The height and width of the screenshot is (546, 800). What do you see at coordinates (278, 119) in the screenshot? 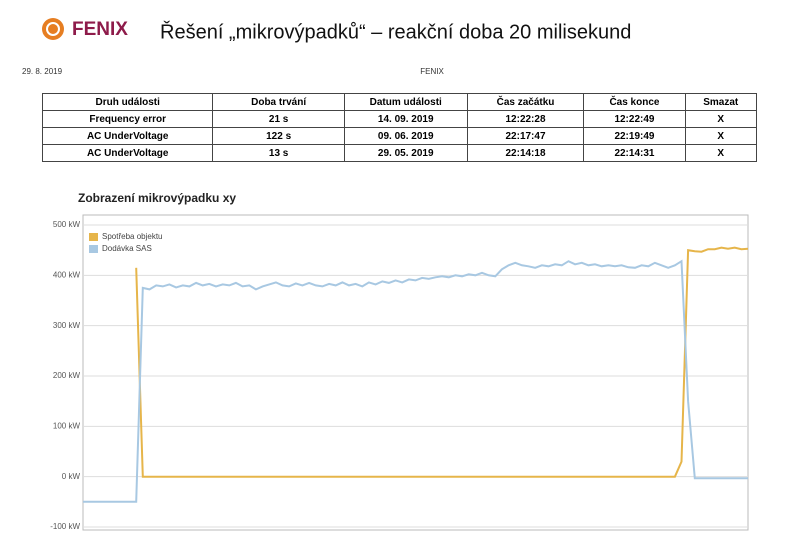
I see `table-cell: 21 s` at bounding box center [278, 119].